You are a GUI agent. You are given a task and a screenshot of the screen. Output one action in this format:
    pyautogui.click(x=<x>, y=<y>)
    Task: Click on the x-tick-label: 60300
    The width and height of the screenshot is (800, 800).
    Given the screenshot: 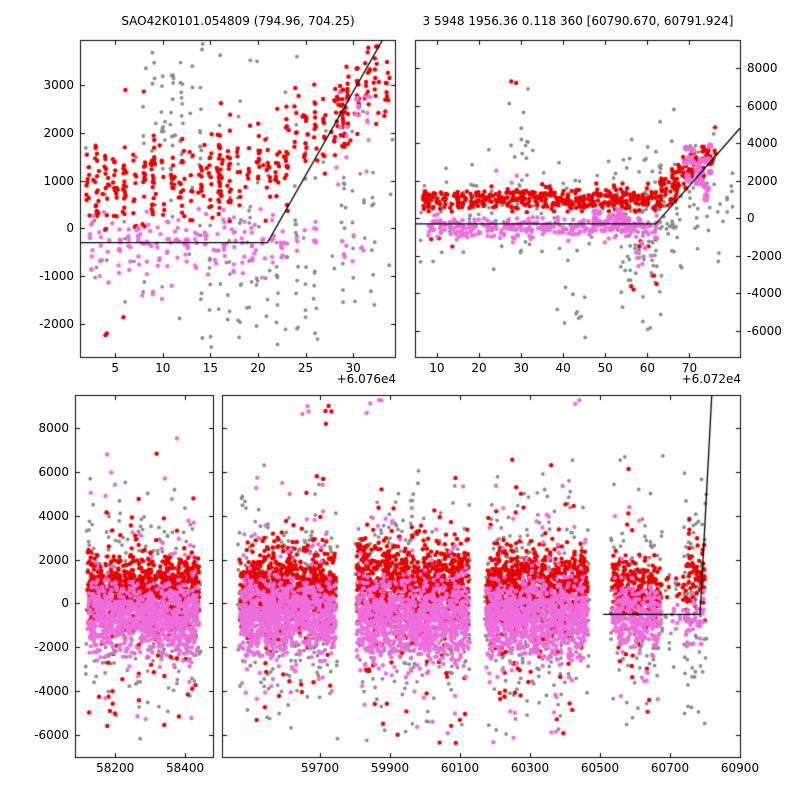 What is the action you would take?
    pyautogui.click(x=530, y=768)
    